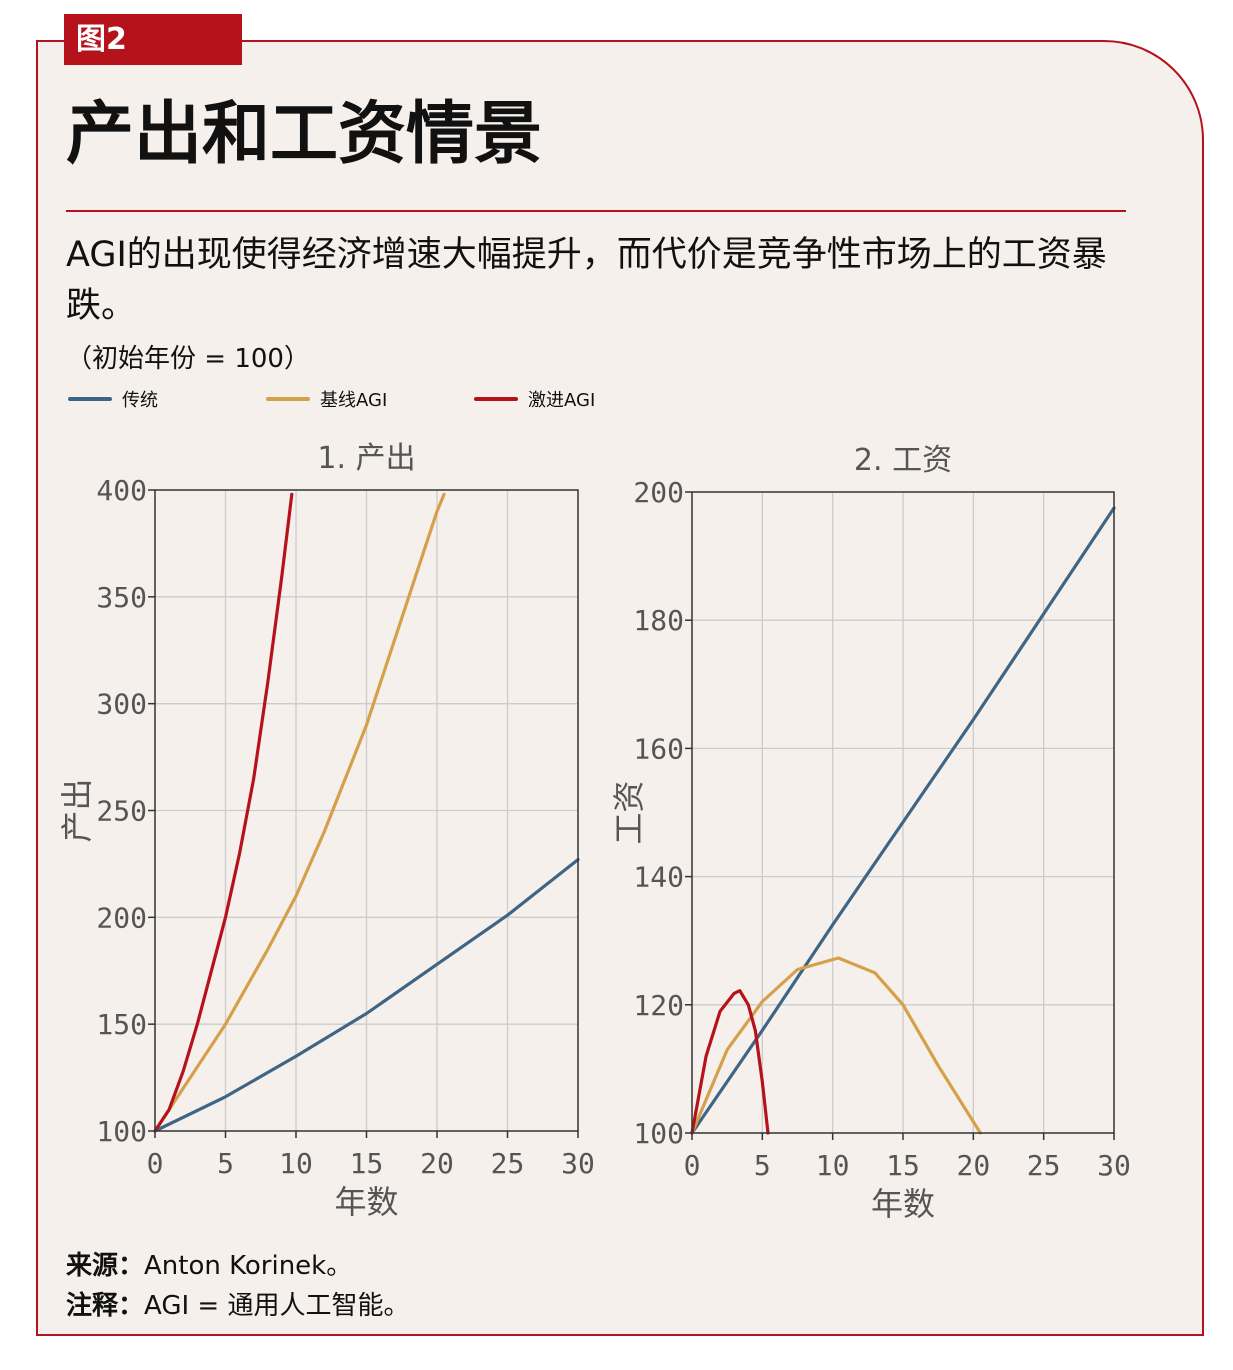  What do you see at coordinates (121, 811) in the screenshot?
I see `y-tick-label: 250` at bounding box center [121, 811].